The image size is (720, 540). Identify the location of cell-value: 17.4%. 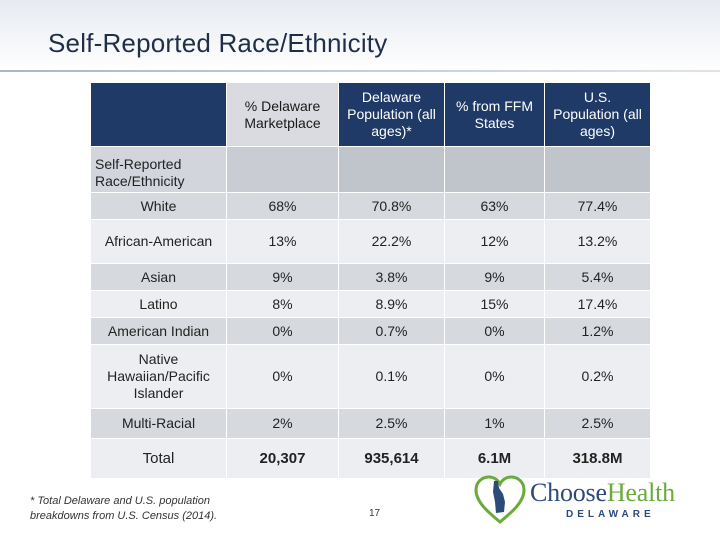
(597, 304).